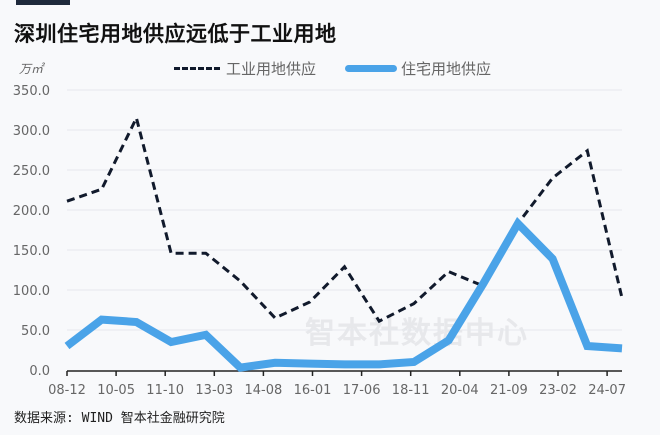 Image resolution: width=660 pixels, height=435 pixels. What do you see at coordinates (31, 131) in the screenshot?
I see `y-tick-label: 300.0` at bounding box center [31, 131].